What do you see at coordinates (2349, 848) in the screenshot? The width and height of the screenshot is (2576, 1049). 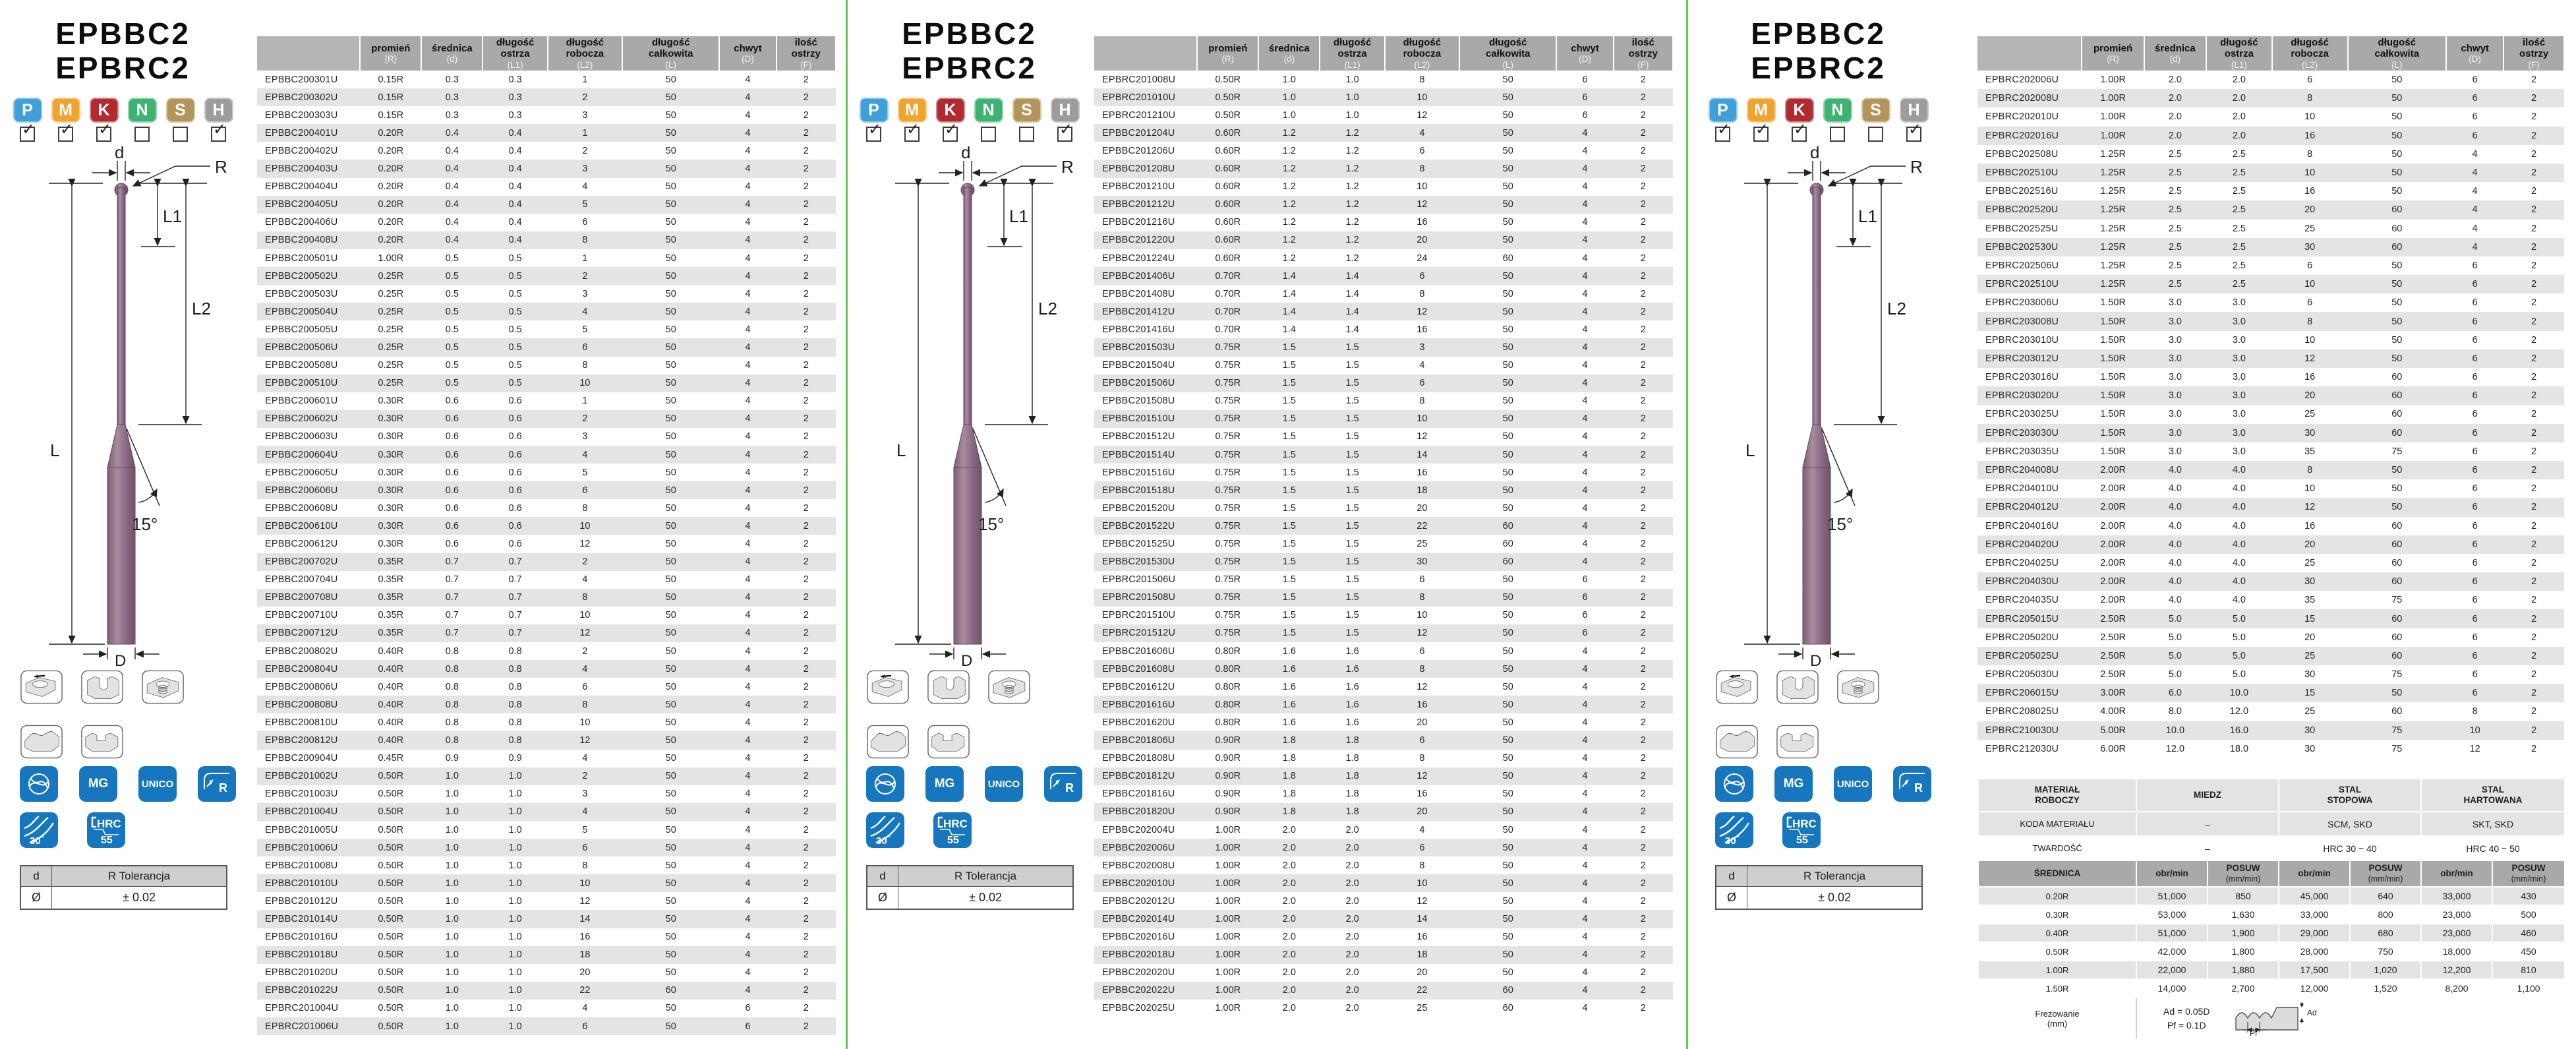 I see `cut-hardness-value-2: HRC 30 ~ 40` at bounding box center [2349, 848].